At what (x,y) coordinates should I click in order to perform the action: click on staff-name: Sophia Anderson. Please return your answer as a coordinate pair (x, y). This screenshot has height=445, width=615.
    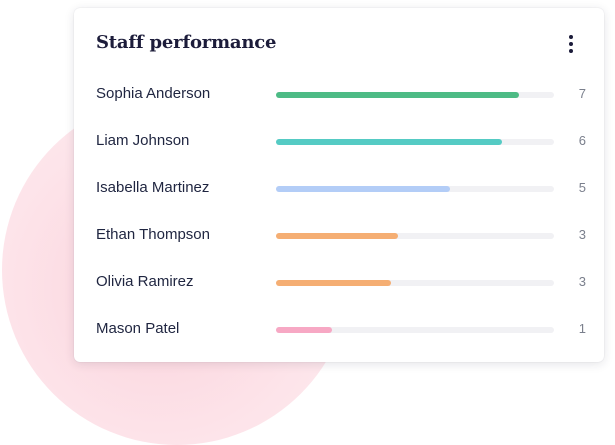
    Looking at the image, I should click on (153, 93).